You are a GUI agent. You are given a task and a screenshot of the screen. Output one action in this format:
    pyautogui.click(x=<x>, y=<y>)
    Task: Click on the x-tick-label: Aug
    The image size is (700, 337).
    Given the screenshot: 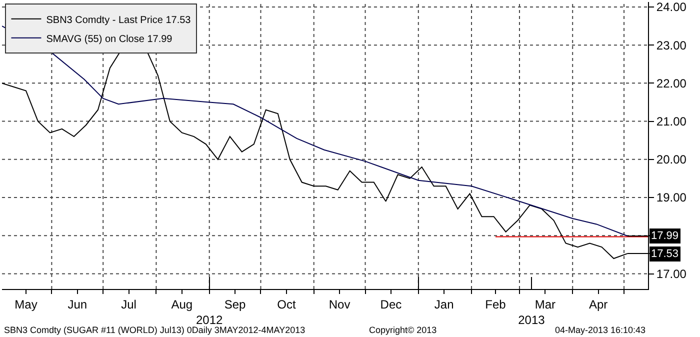 What is the action you would take?
    pyautogui.click(x=182, y=304)
    